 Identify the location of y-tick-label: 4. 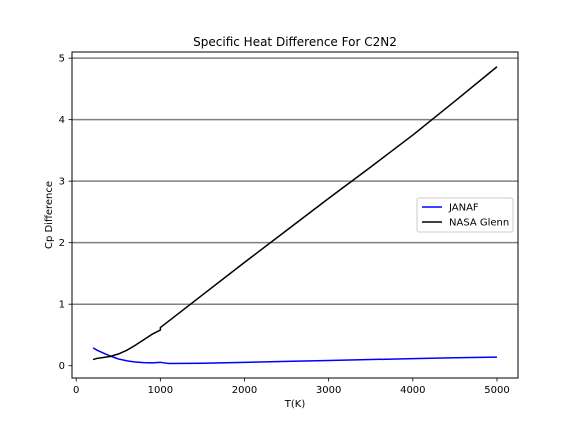
(62, 120).